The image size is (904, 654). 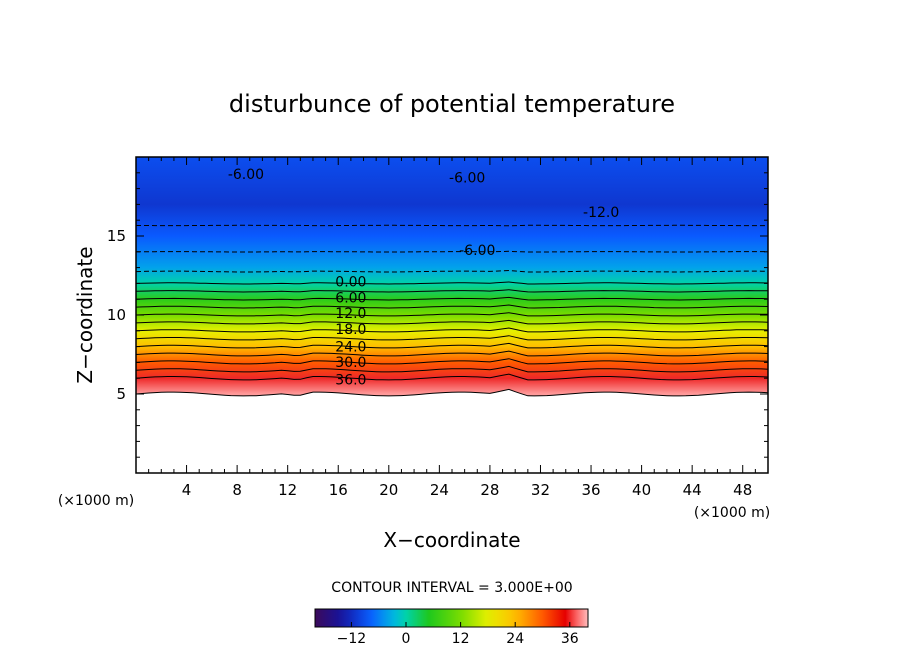 I want to click on colorbar-tick-label: −12, so click(x=352, y=639).